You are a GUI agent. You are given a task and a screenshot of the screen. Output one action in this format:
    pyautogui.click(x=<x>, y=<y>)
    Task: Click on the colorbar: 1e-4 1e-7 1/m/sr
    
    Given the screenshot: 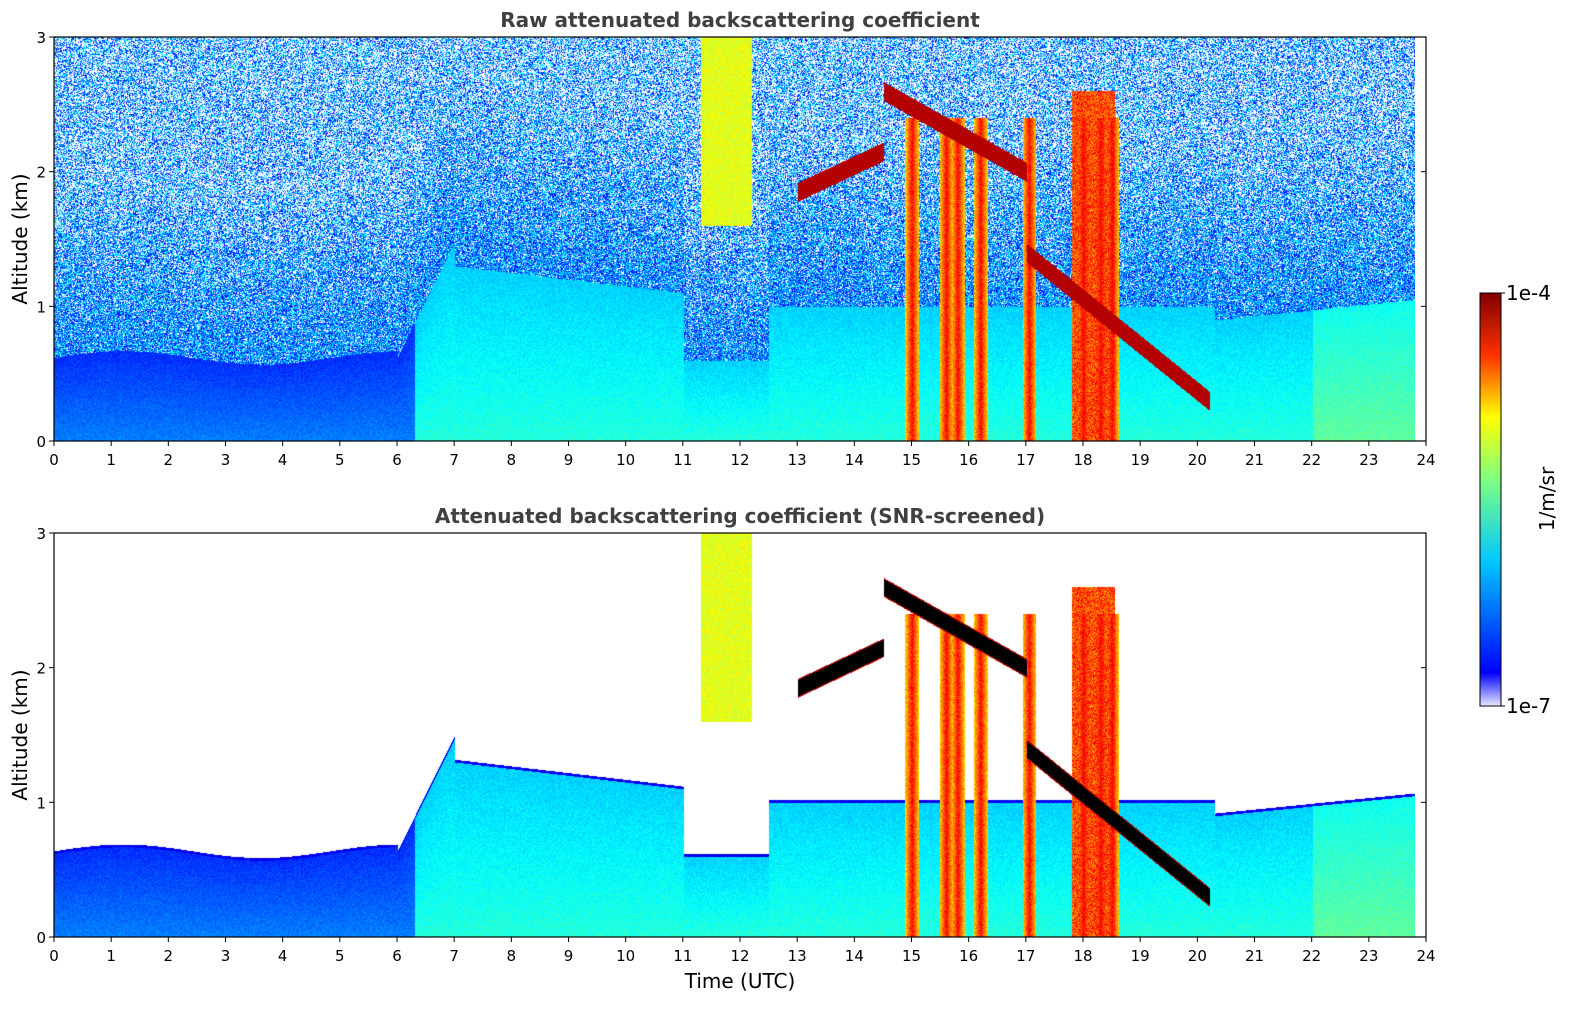 What is the action you would take?
    pyautogui.click(x=1519, y=499)
    